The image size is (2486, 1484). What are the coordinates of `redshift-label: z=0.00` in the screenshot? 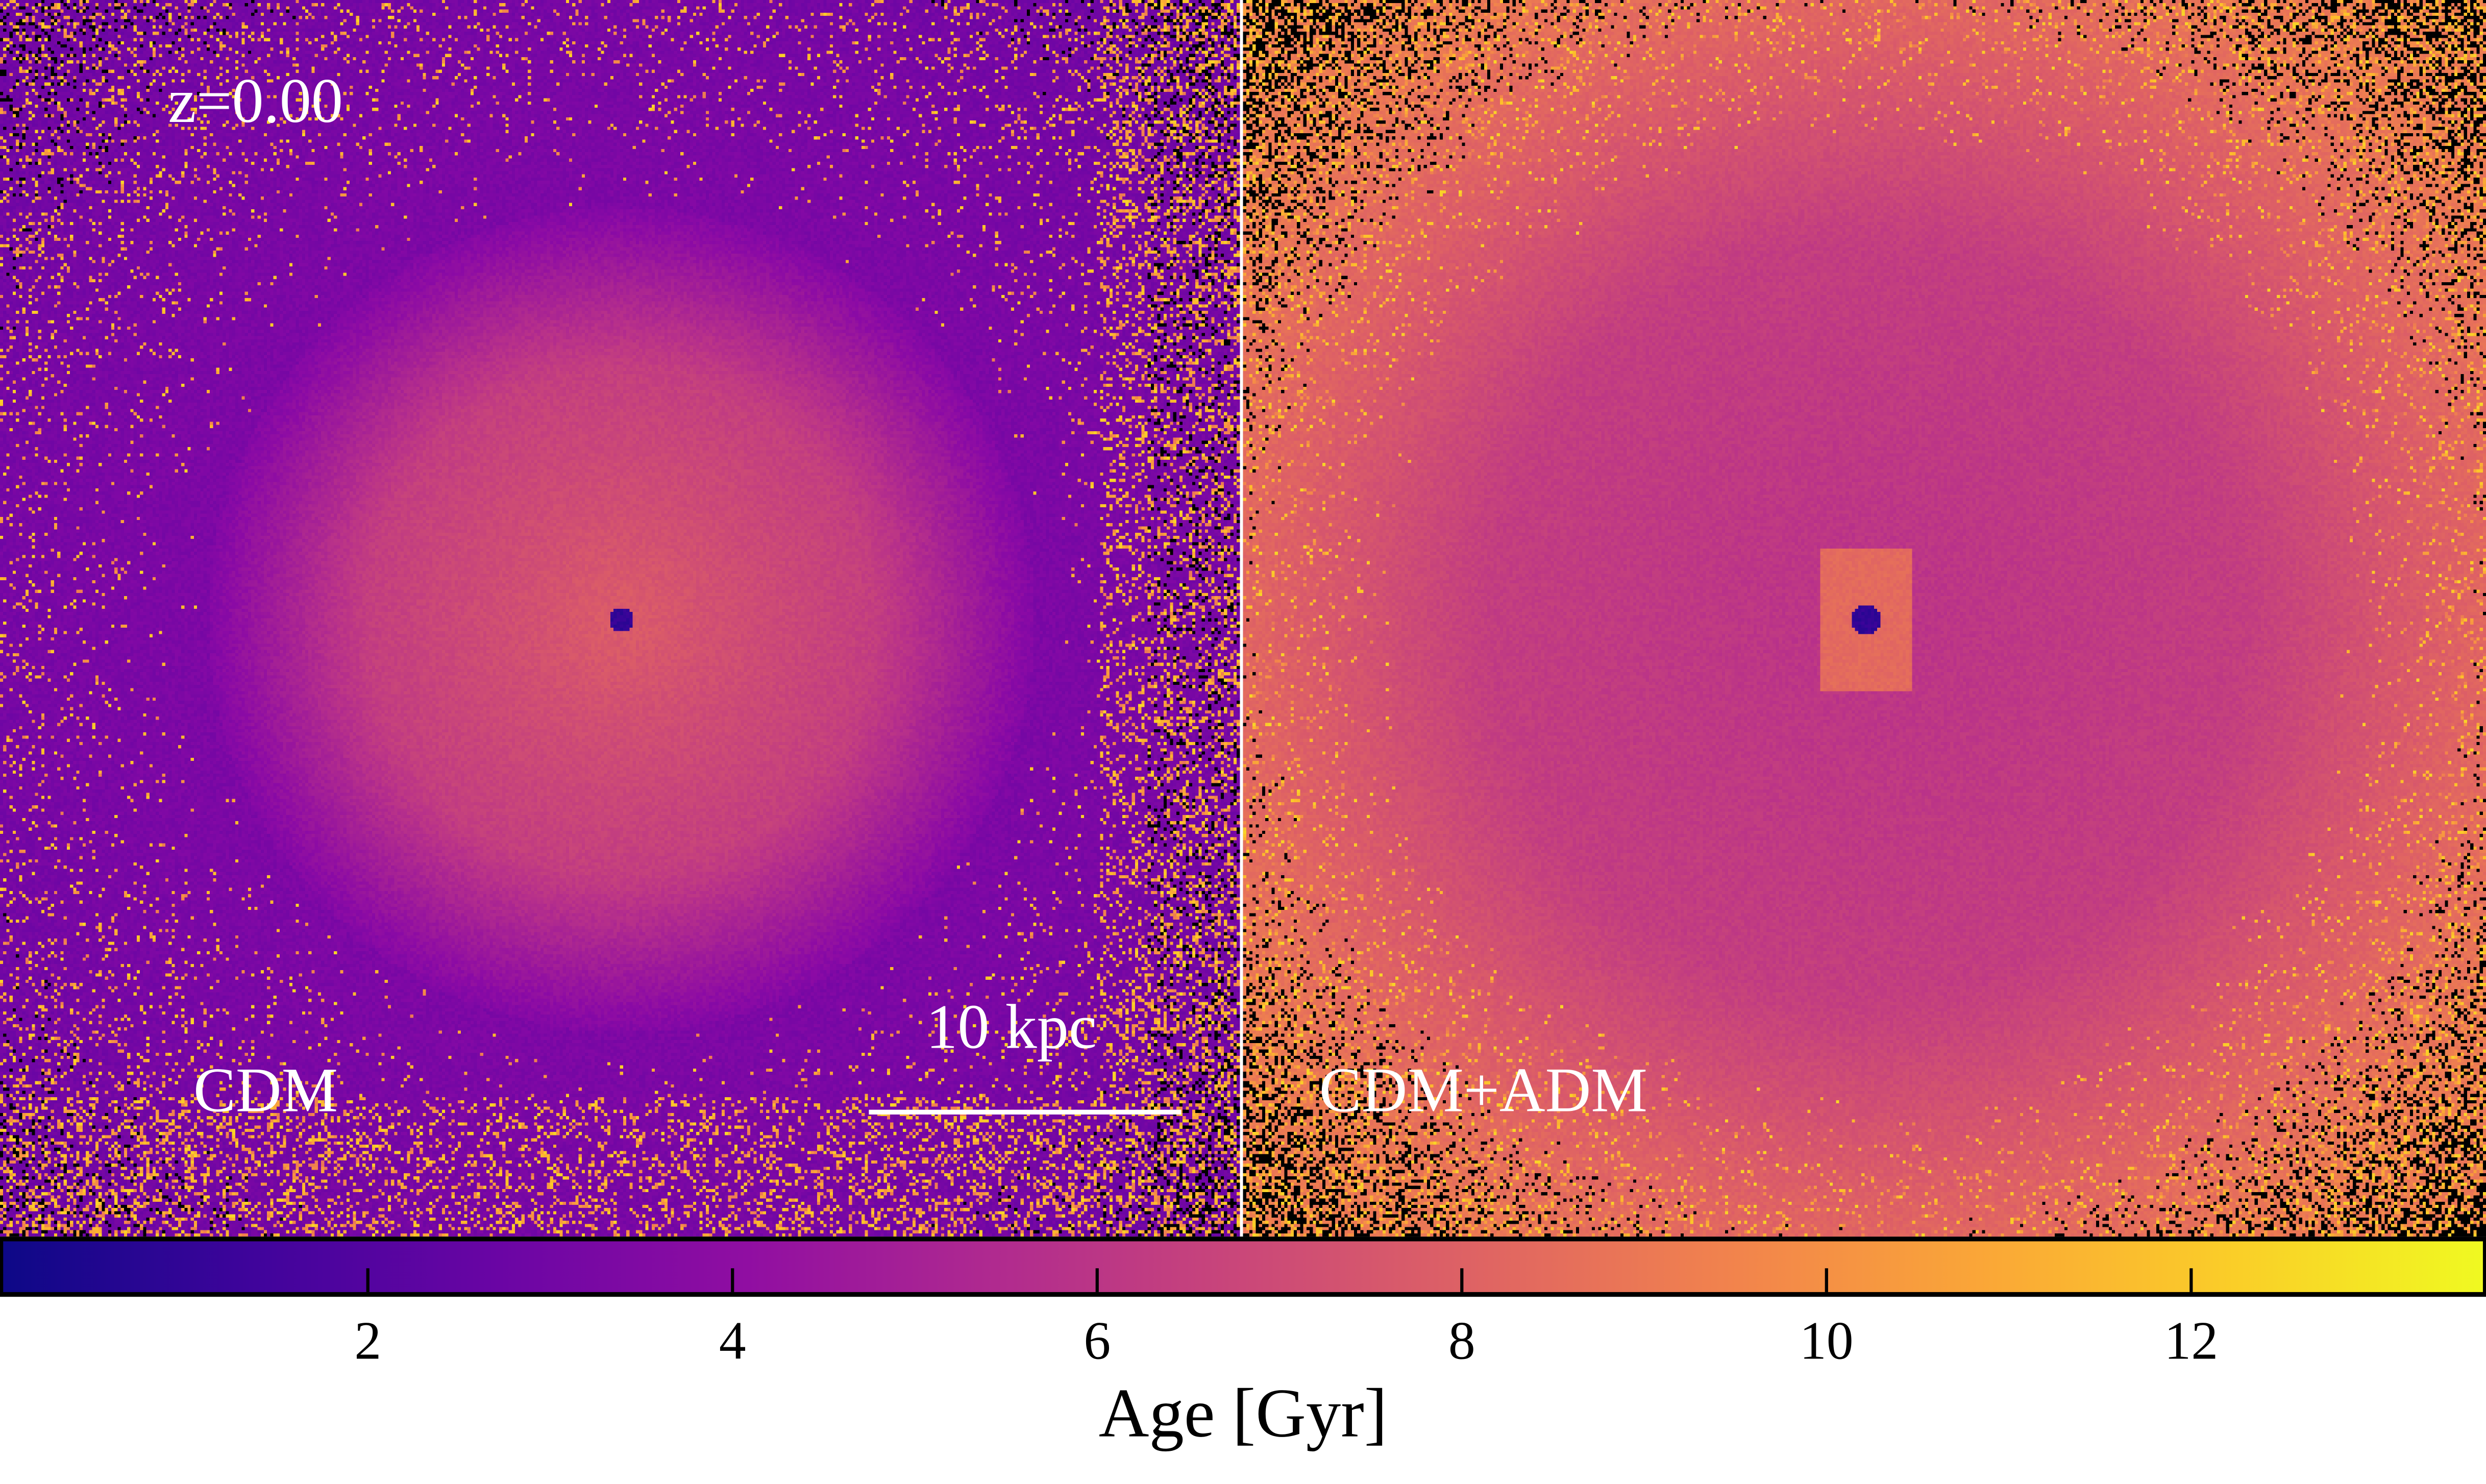 It's located at (256, 102).